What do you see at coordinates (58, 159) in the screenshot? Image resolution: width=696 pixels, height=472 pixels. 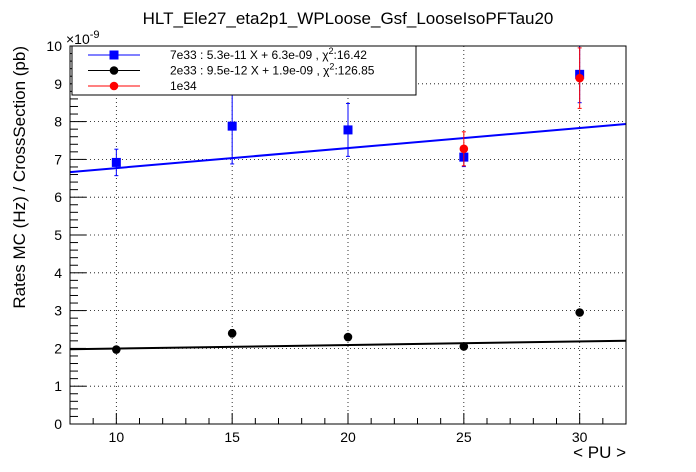 I see `y-tick-label: 7` at bounding box center [58, 159].